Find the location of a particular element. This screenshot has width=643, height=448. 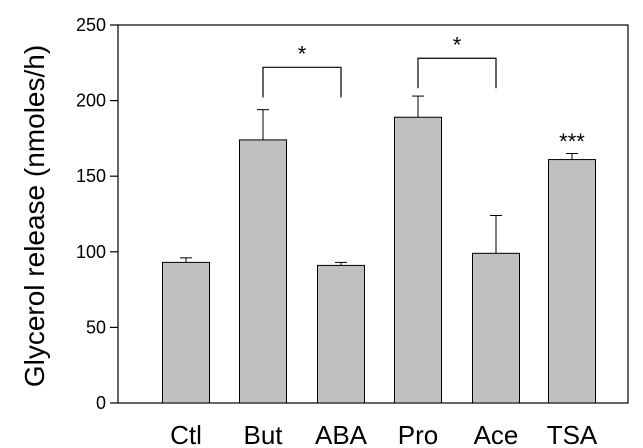

bar-but is located at coordinates (263, 271).